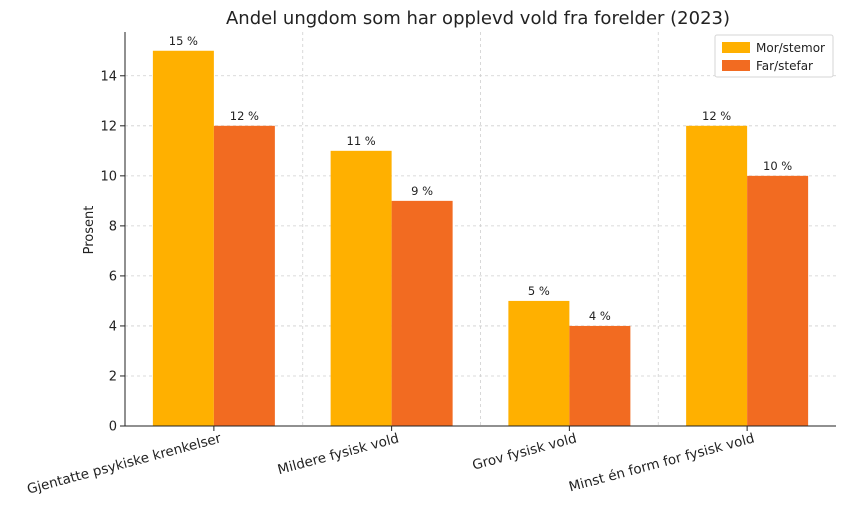  Describe the element at coordinates (736, 65) in the screenshot. I see `legend-swatch-far-stefar` at that location.